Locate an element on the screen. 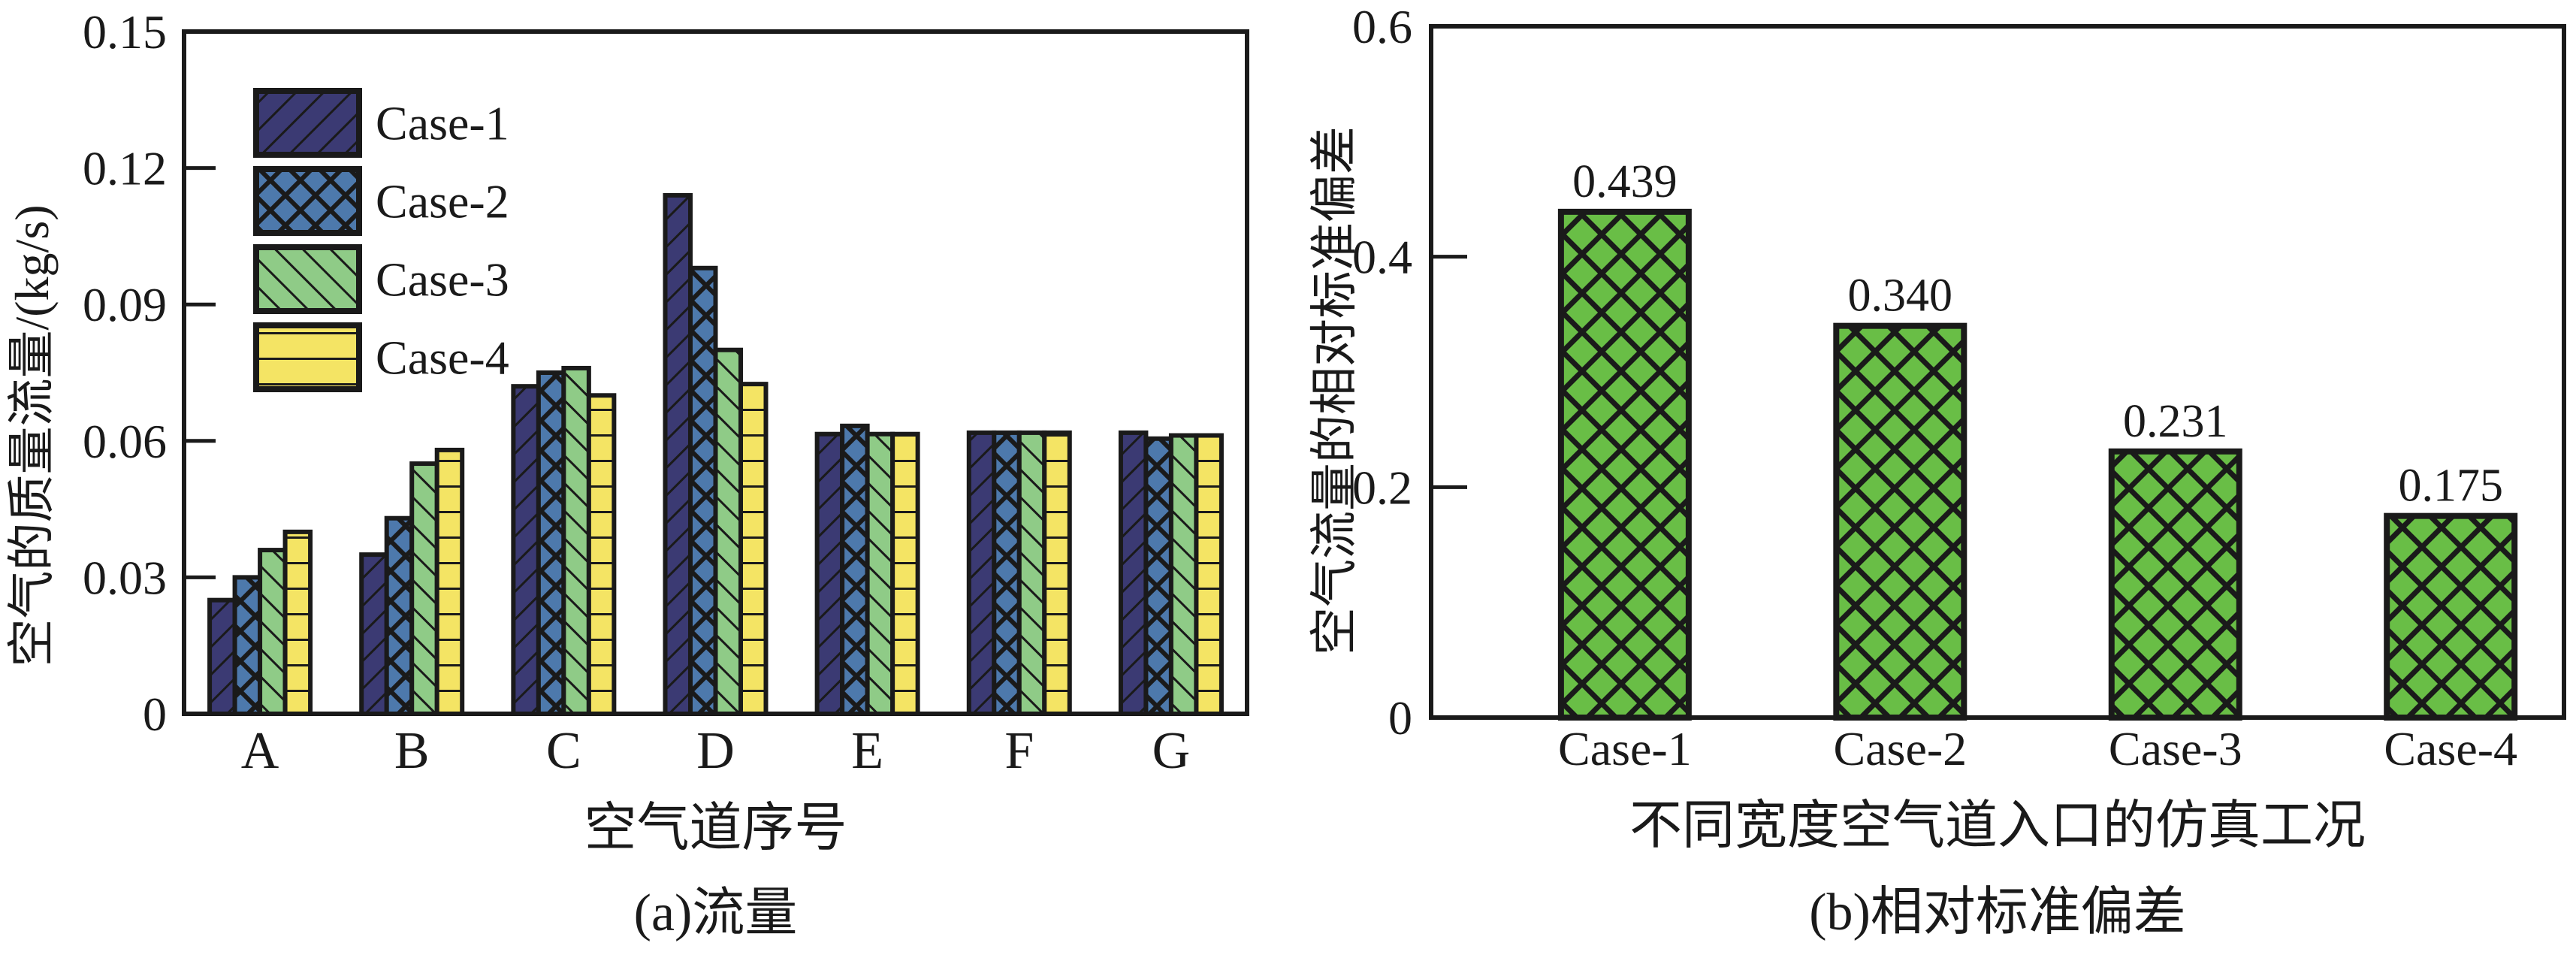  panel-b-xtick-label-Case-1: Case-1 is located at coordinates (1625, 748).